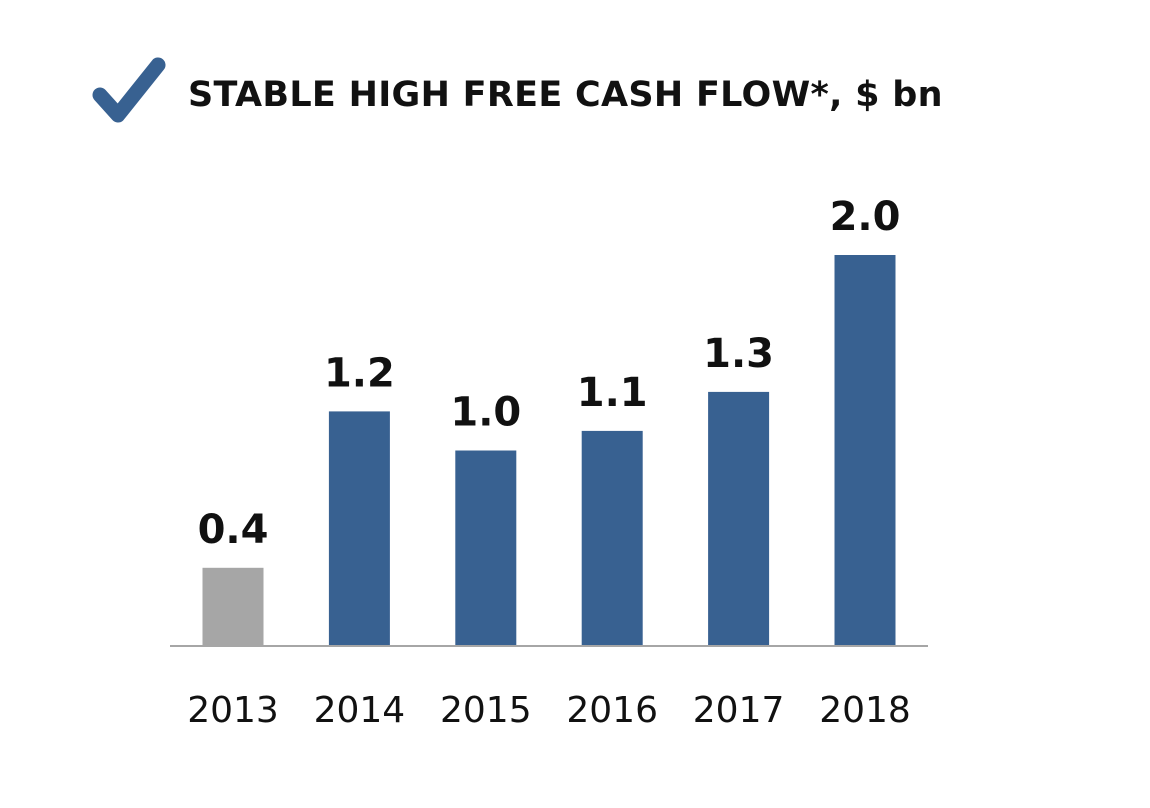  Describe the element at coordinates (739, 710) in the screenshot. I see `category-label-2017: 2017` at that location.